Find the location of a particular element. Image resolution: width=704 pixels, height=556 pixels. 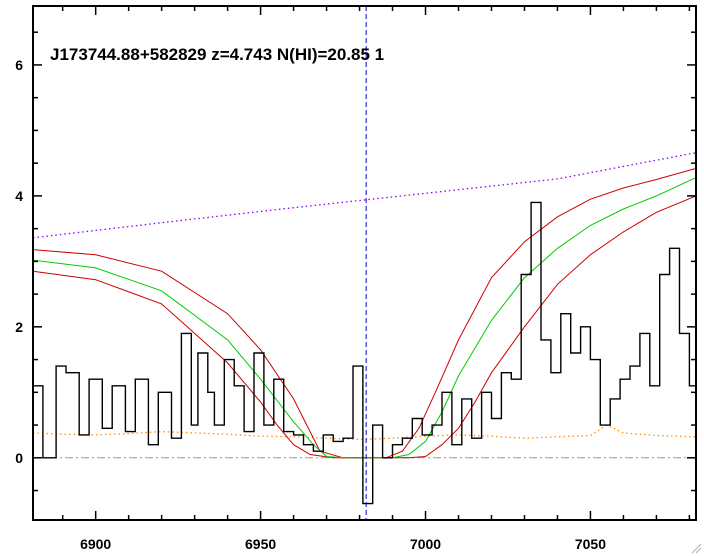

x-tick-label: 6900 is located at coordinates (95, 544).